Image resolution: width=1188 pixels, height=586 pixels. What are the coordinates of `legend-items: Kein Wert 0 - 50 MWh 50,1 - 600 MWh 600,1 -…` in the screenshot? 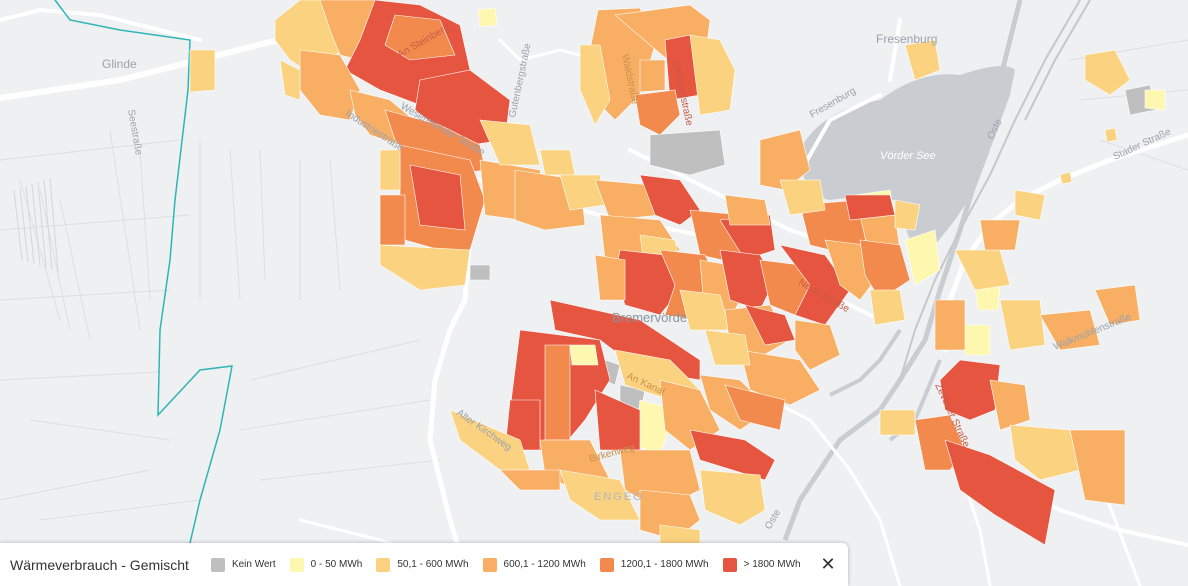 It's located at (512, 564).